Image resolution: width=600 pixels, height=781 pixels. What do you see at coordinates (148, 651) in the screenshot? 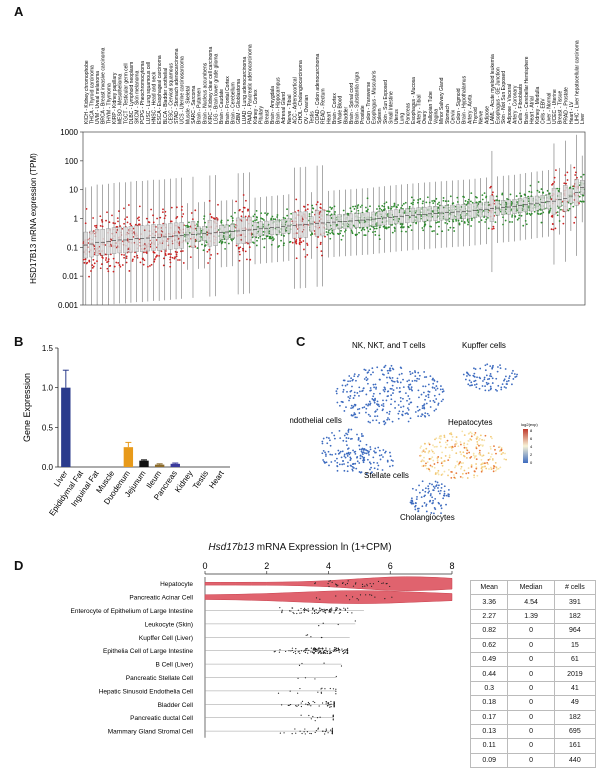
I see `cell-type-label: Epithelia Cell of Large Intestine` at bounding box center [148, 651].